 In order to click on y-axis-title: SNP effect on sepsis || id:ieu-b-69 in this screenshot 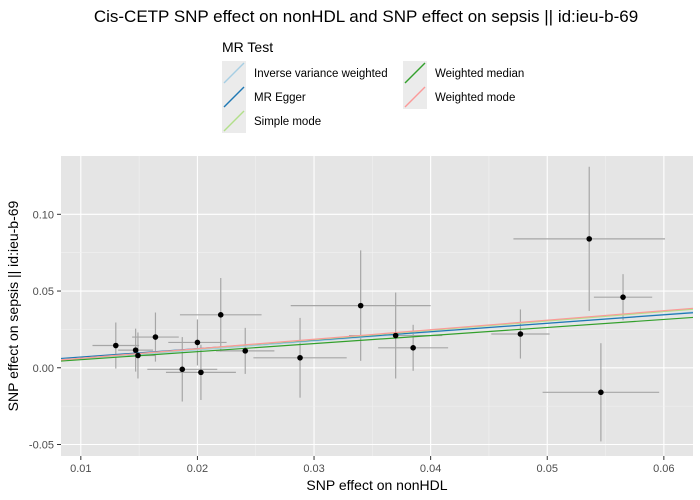, I will do `click(13, 305)`.